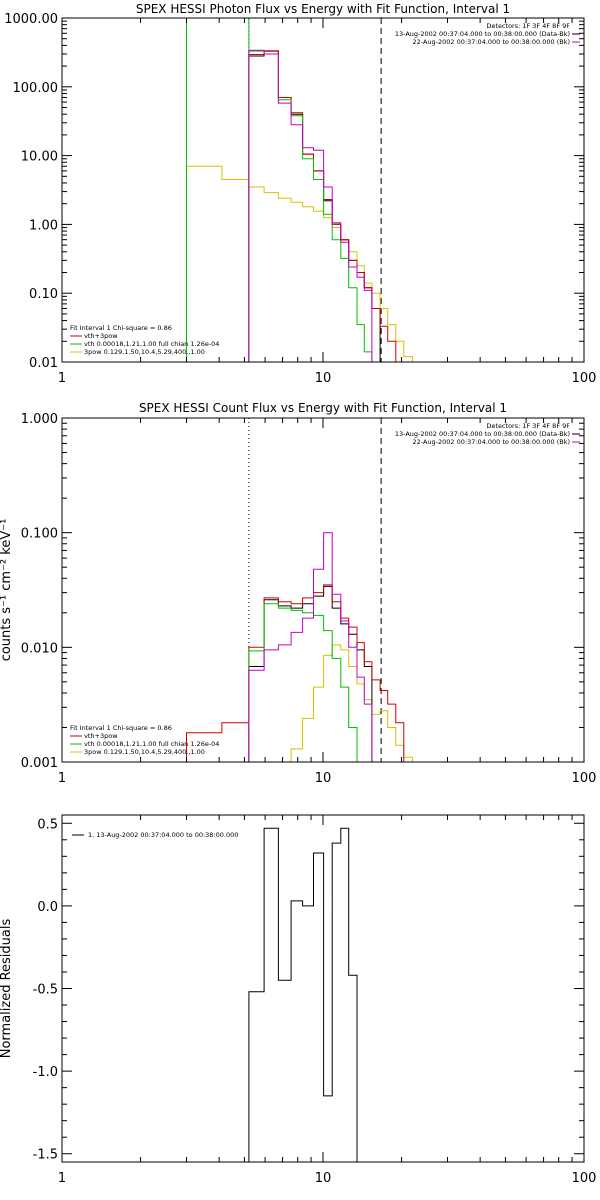  Describe the element at coordinates (43, 225) in the screenshot. I see `y-tick-label: 1.00` at that location.